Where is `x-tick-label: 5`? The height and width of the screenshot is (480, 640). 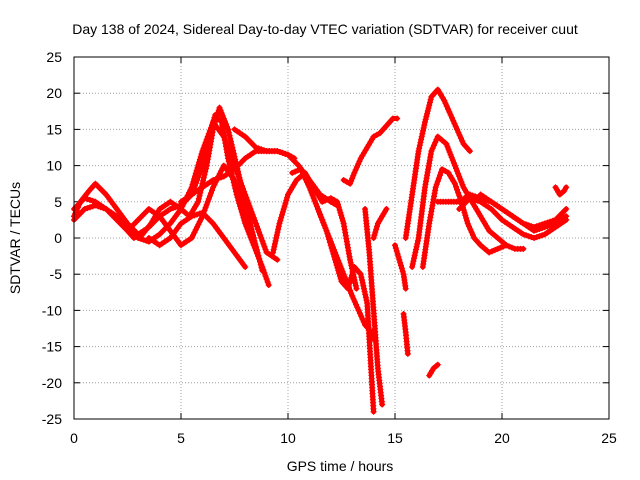
x-tick-label: 5 is located at coordinates (181, 438).